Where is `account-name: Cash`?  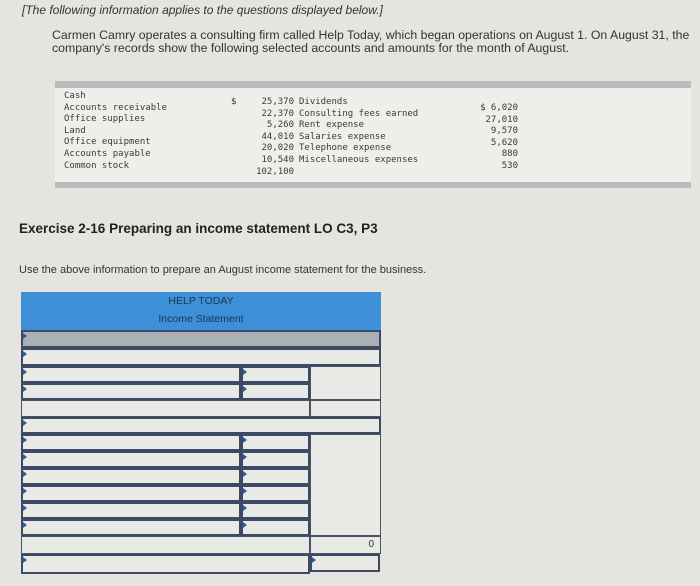
account-name: Cash is located at coordinates (75, 96).